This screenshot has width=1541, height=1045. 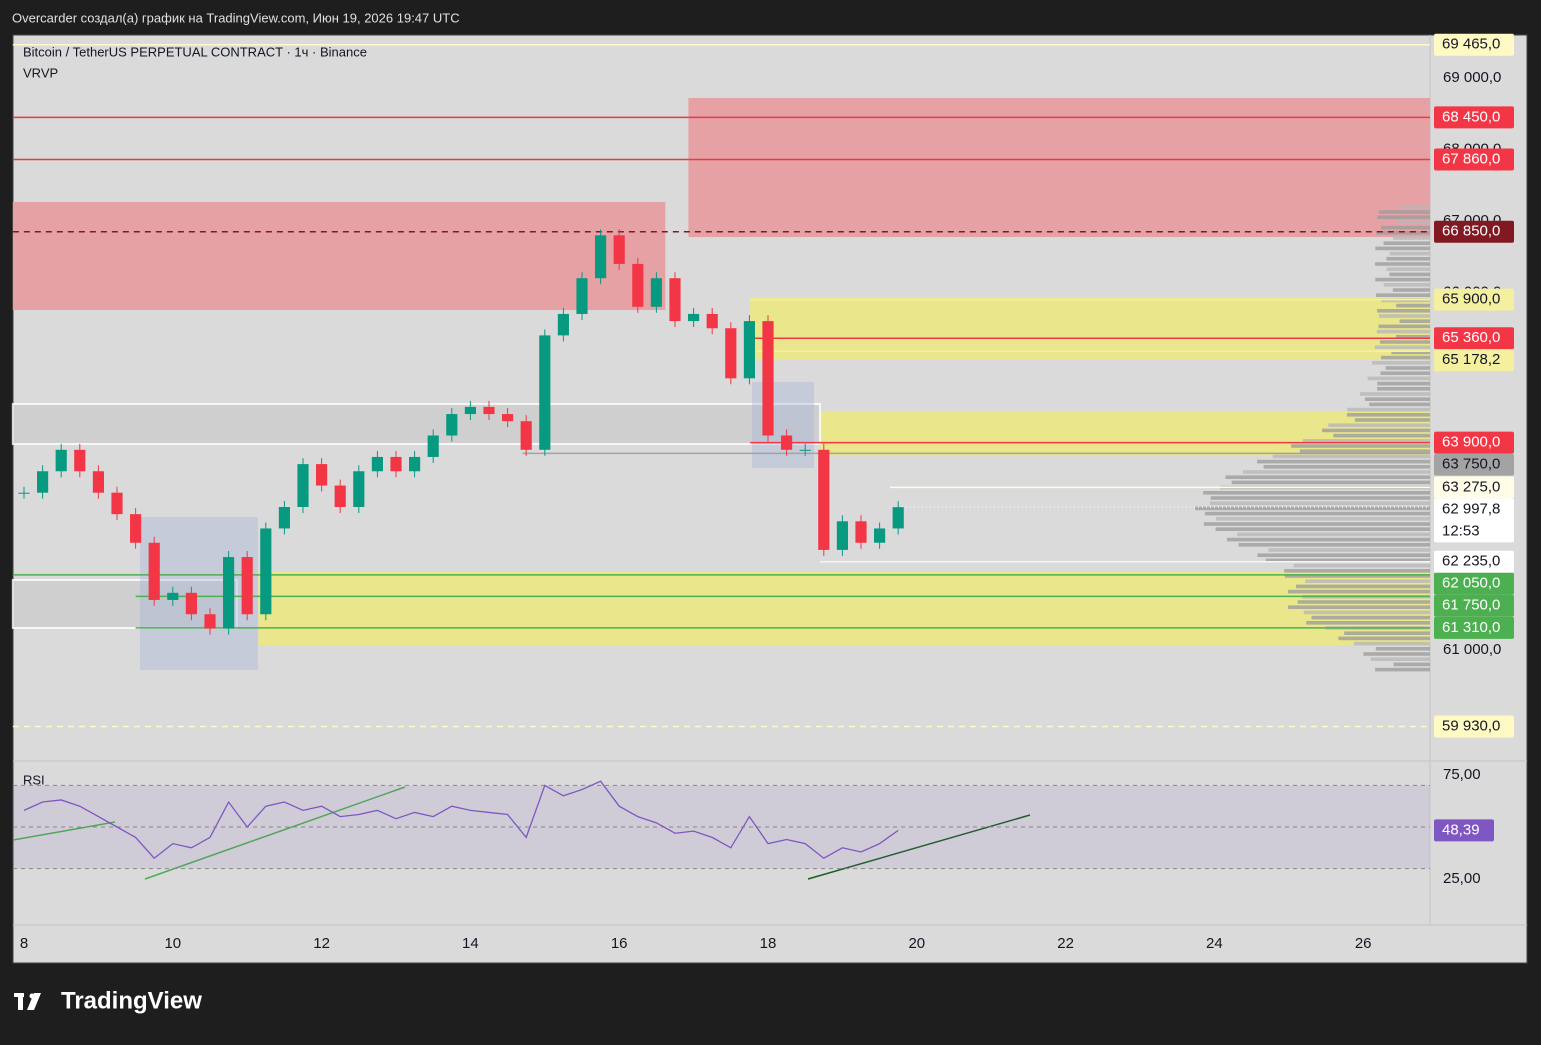 I want to click on price-label: 61 750,0, so click(x=1471, y=605).